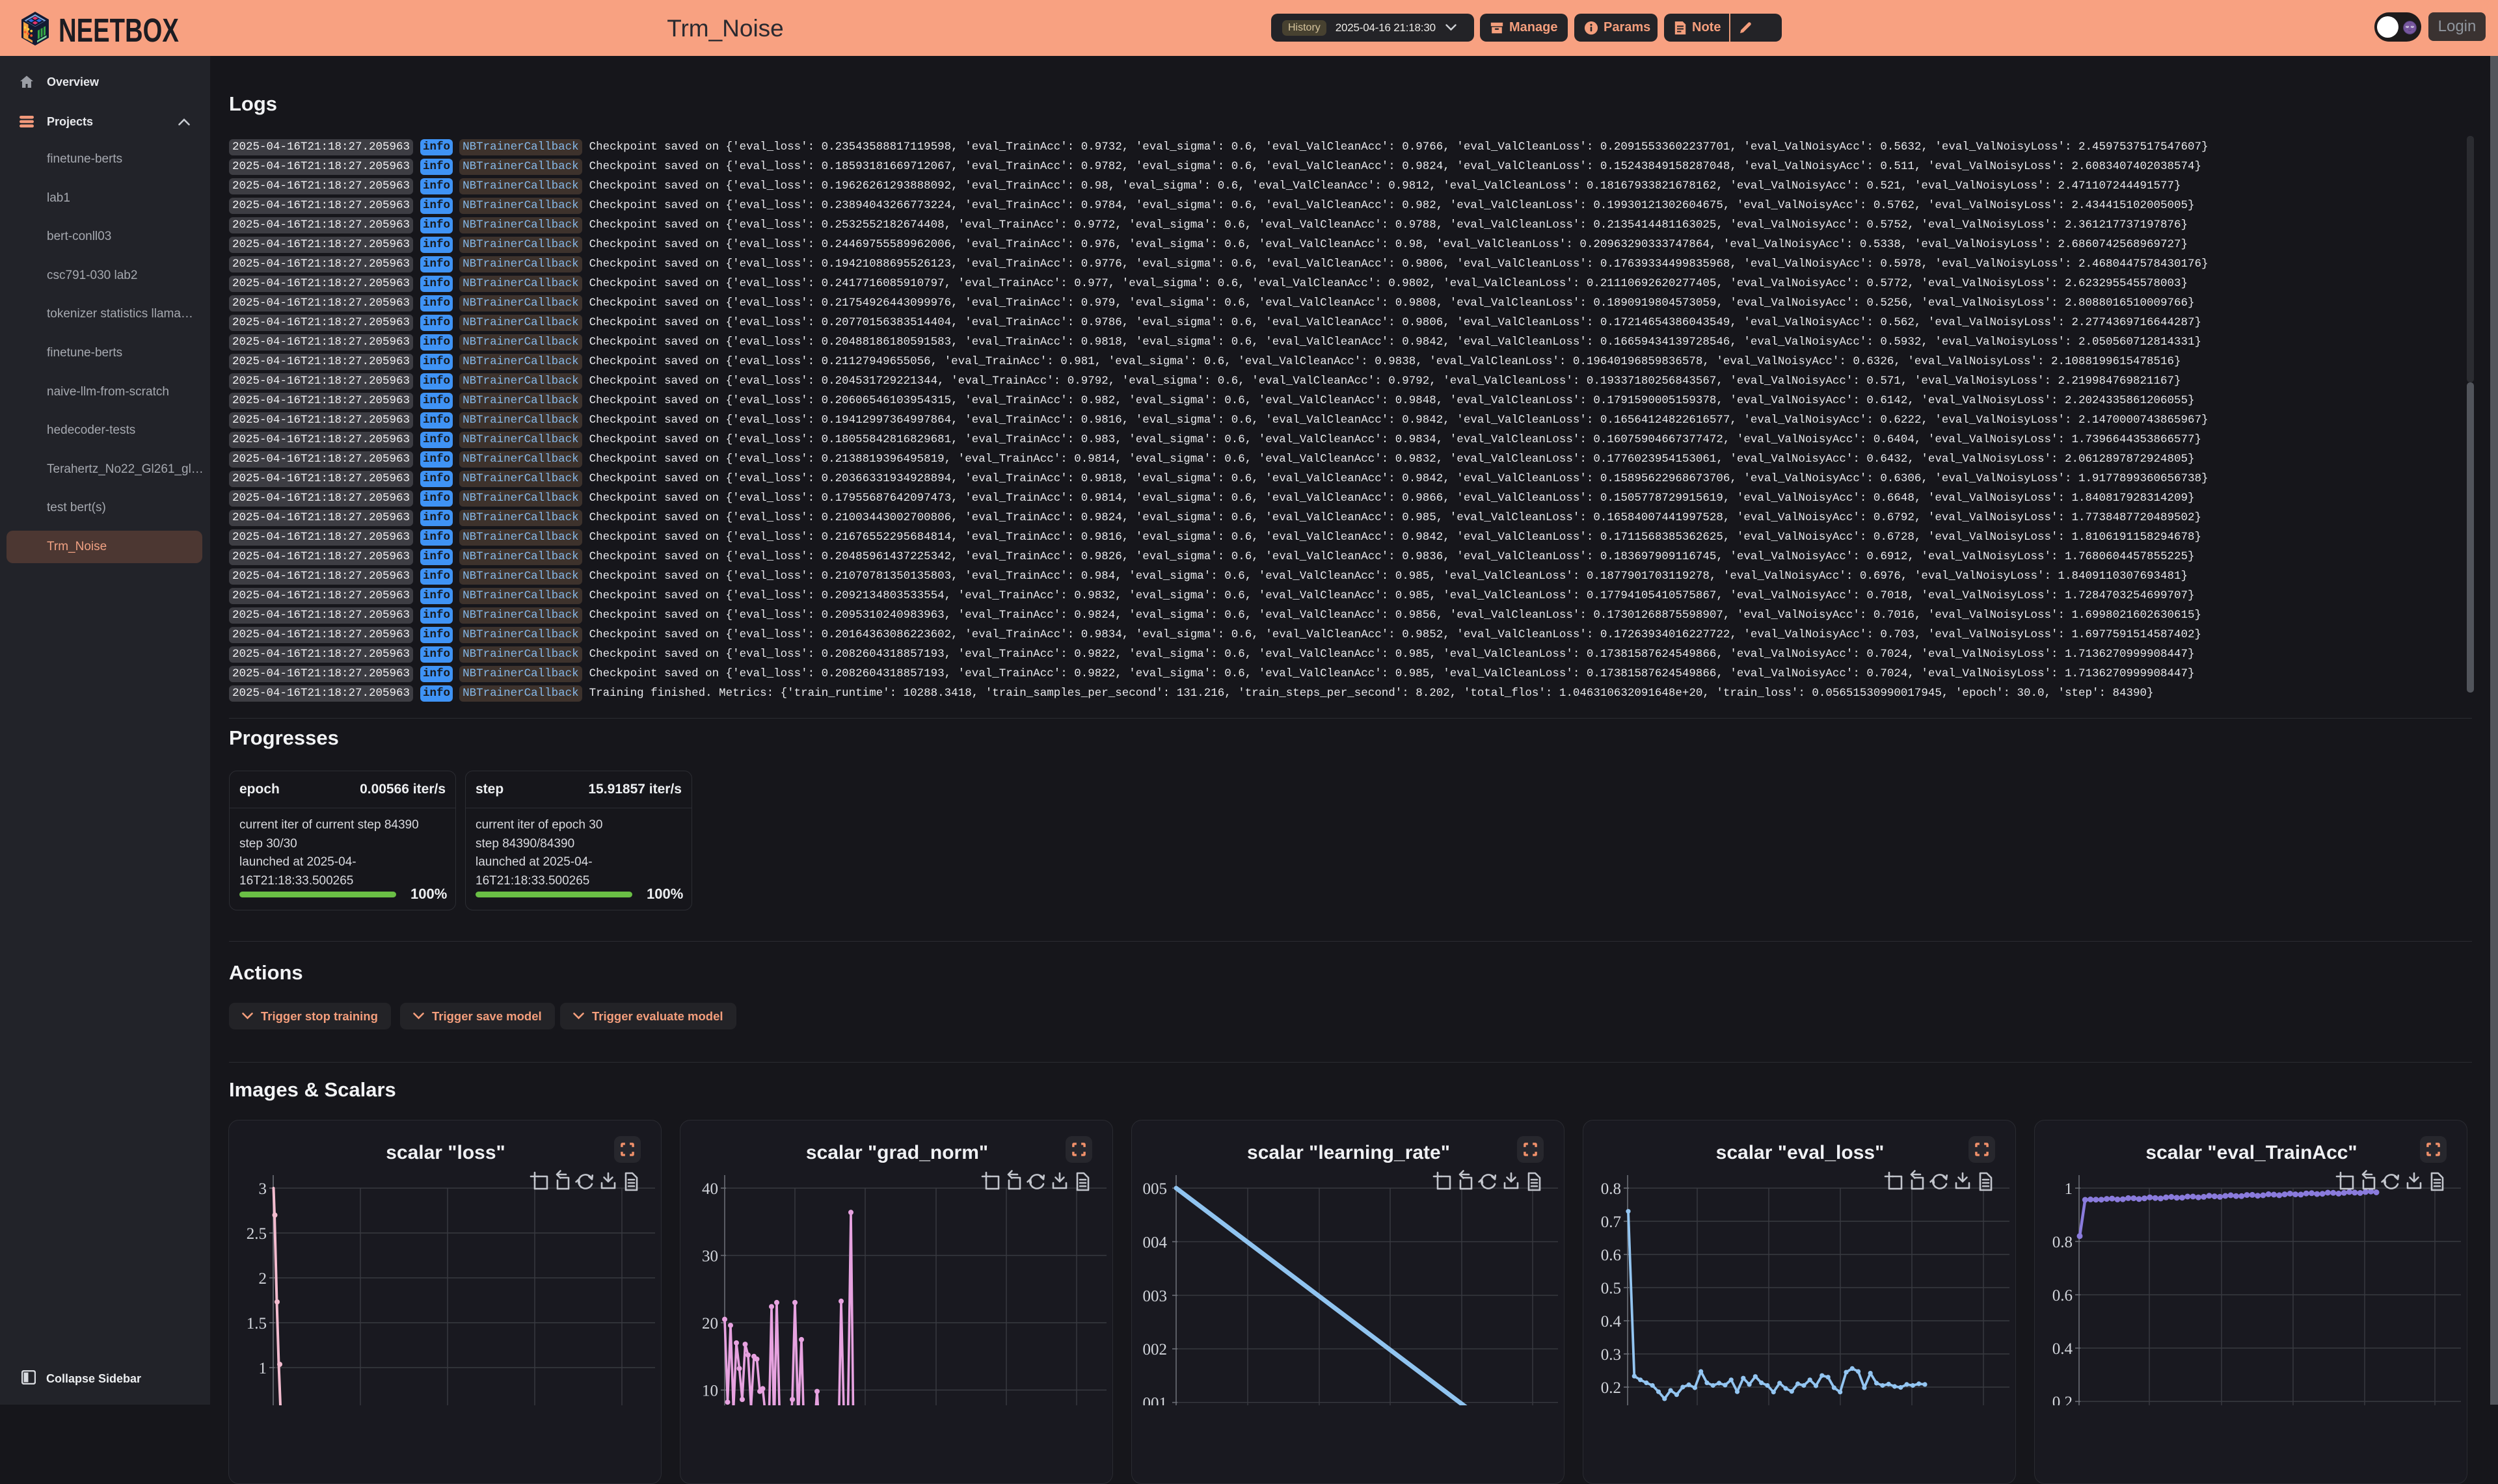 This screenshot has width=2498, height=1484. I want to click on svg-text: 2, so click(263, 1279).